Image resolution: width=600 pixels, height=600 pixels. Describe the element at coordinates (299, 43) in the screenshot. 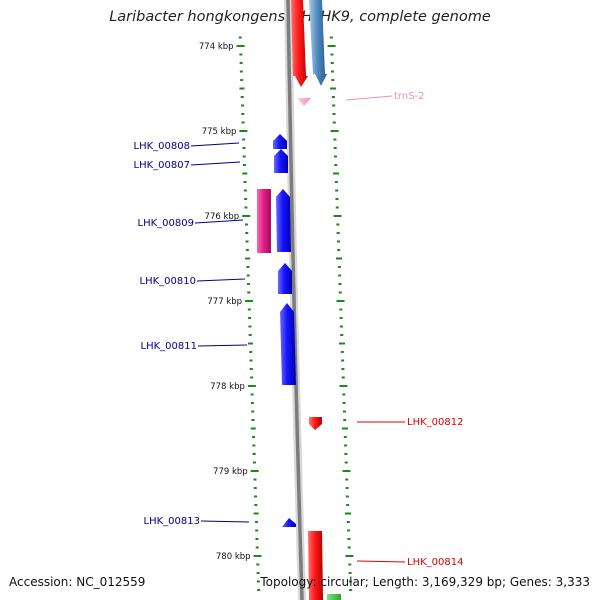

I see `feature-cds-red-top` at that location.